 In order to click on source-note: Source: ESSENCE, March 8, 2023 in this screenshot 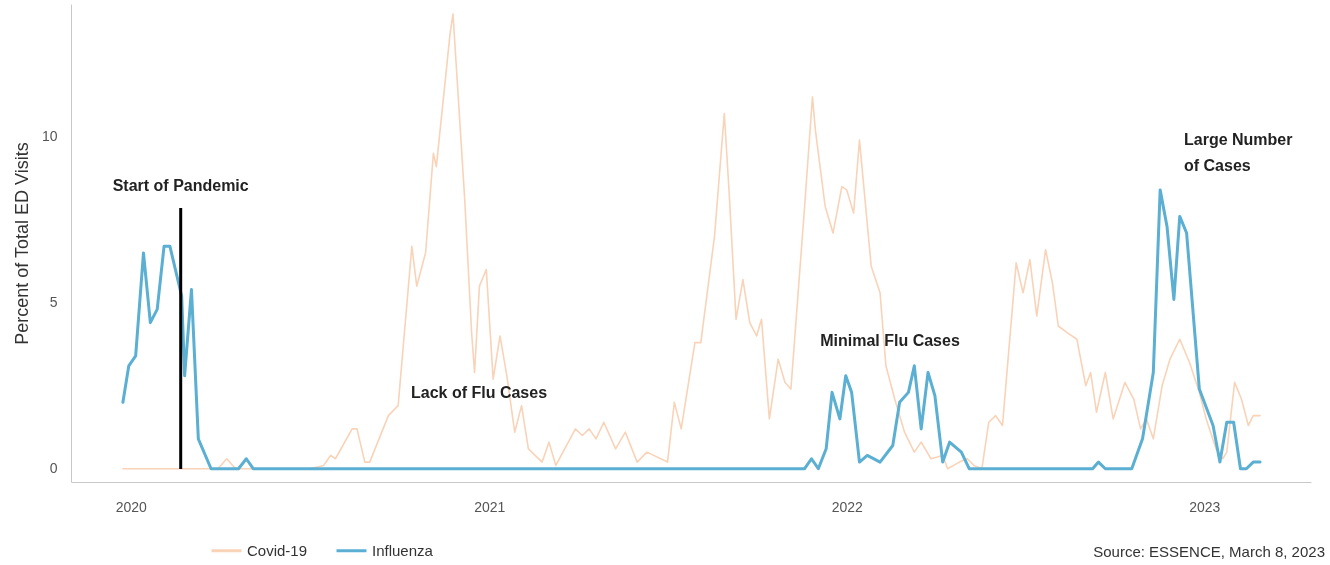, I will do `click(1209, 551)`.